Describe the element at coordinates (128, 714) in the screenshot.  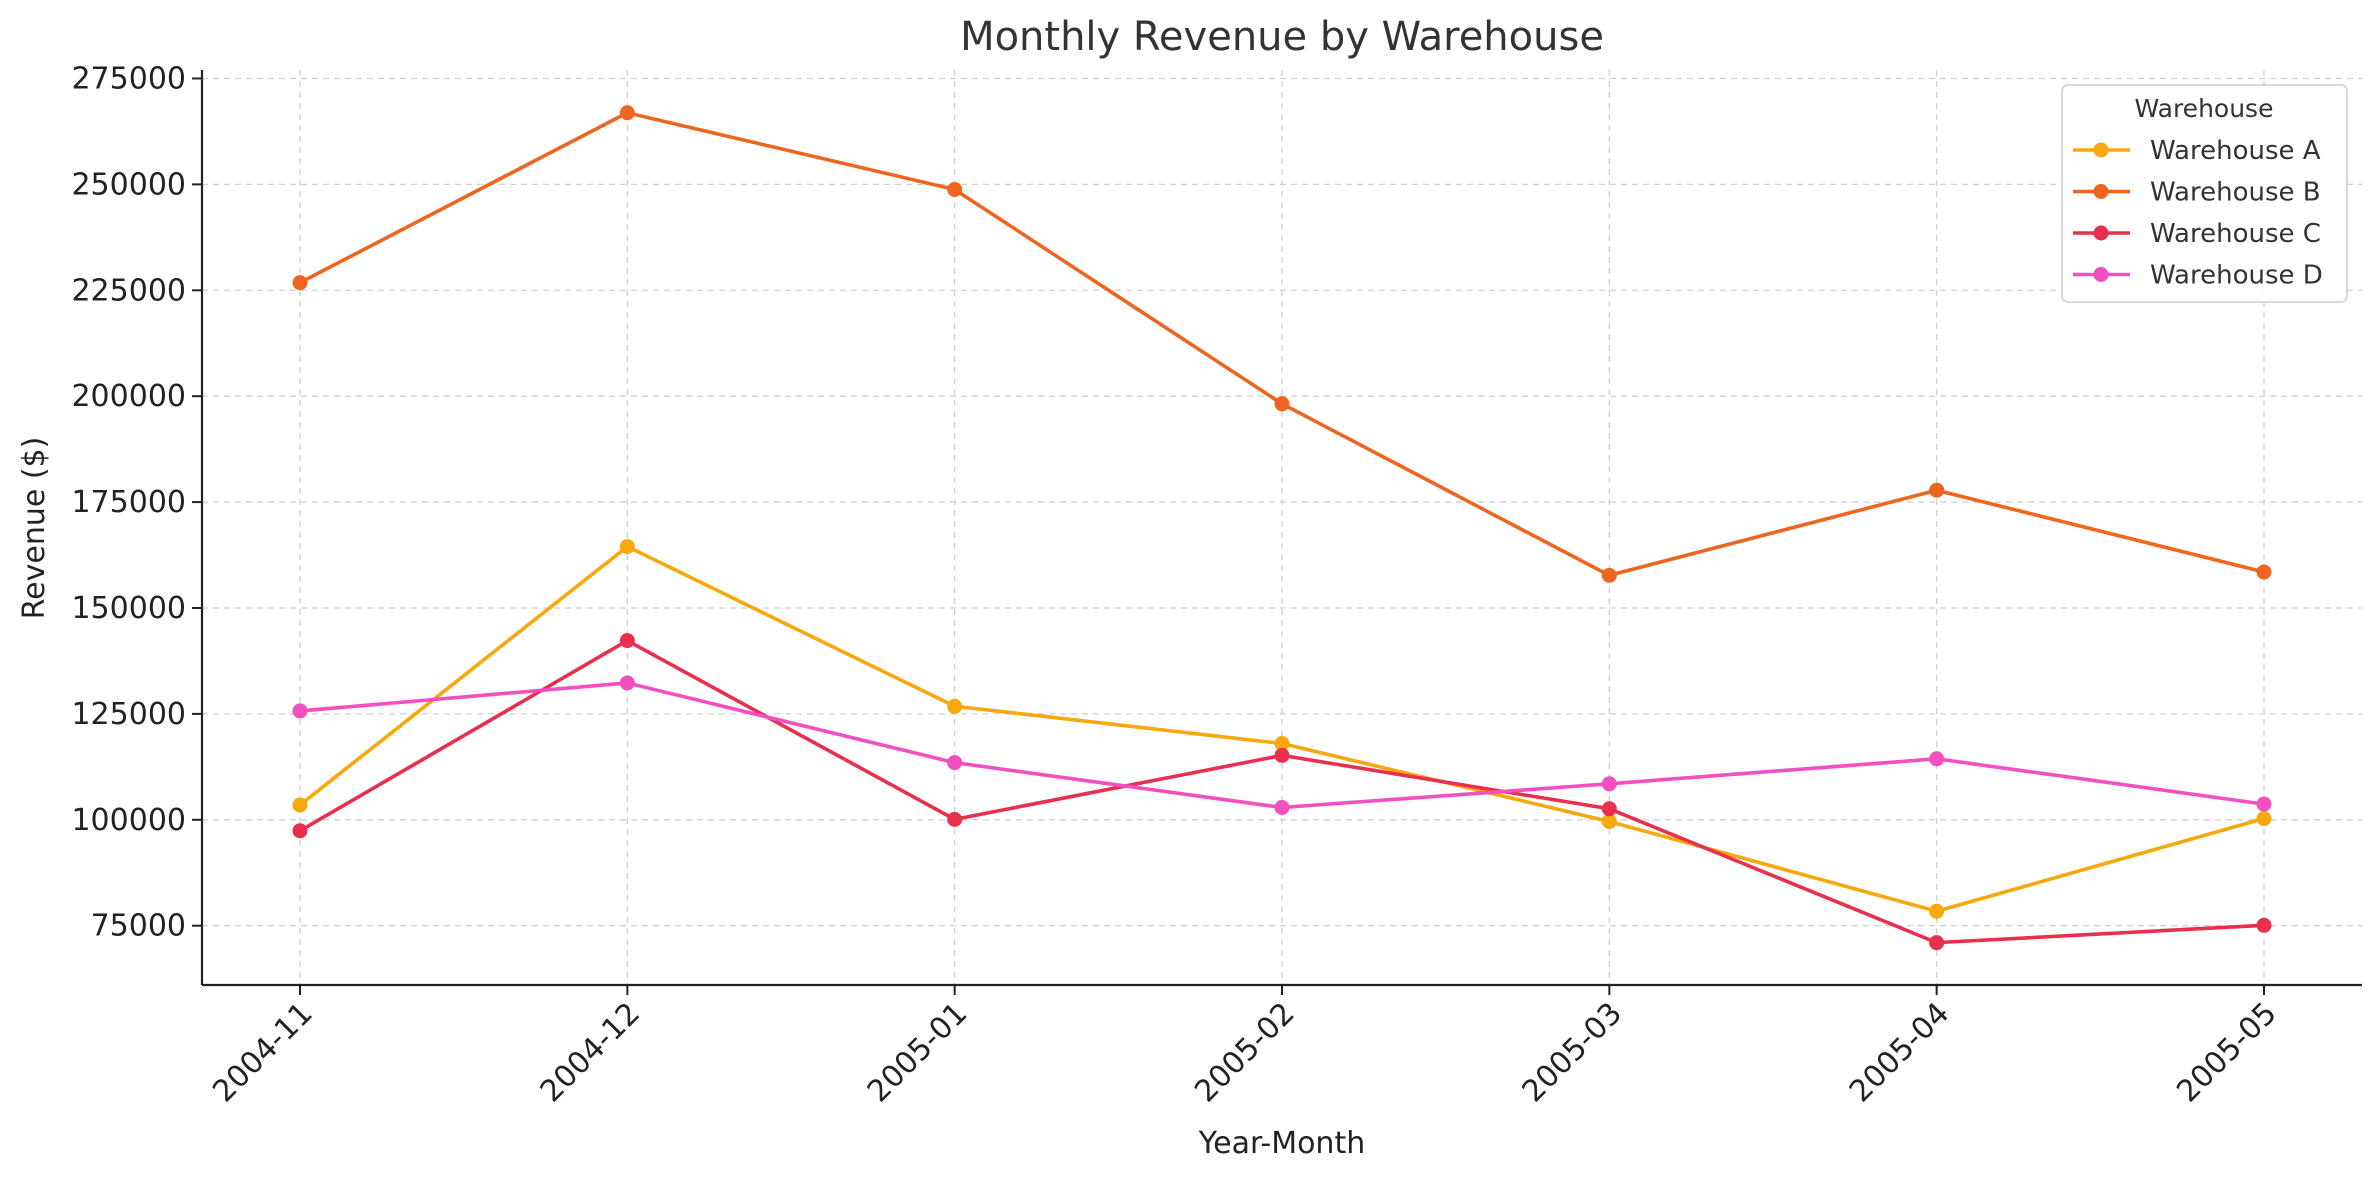
I see `y-tick-label: 125000` at that location.